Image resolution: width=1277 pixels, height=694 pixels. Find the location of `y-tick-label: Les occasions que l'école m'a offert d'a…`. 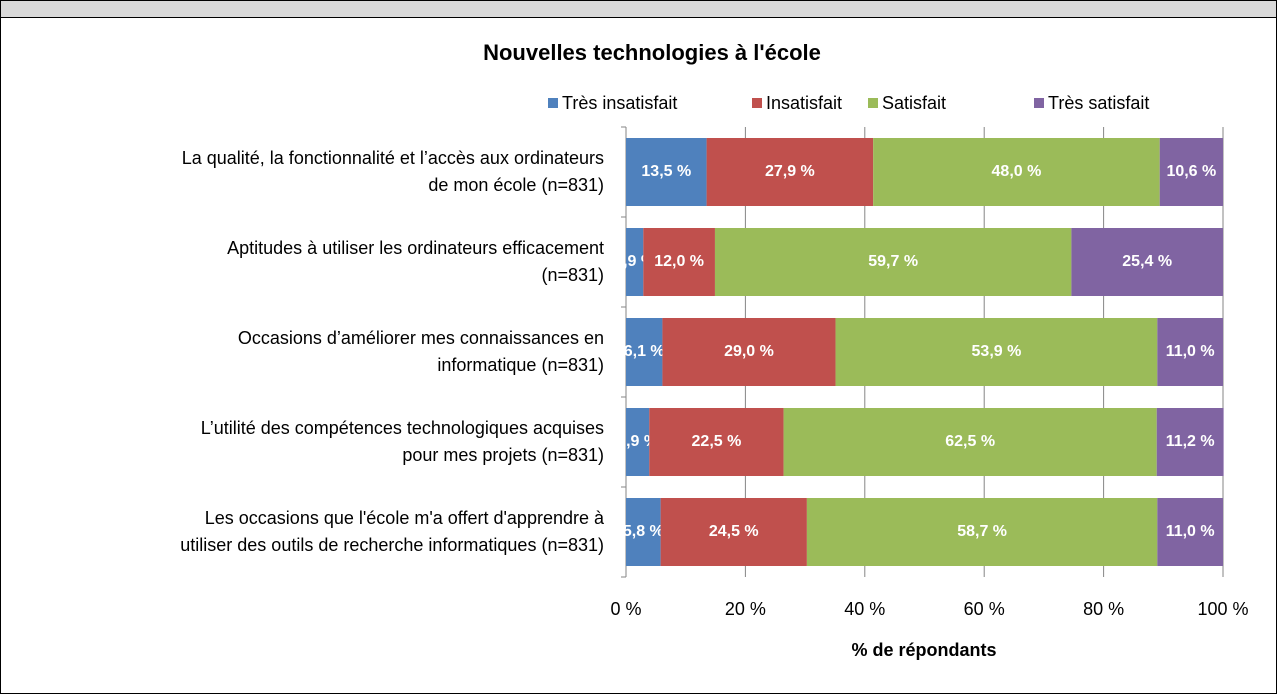

y-tick-label: Les occasions que l'école m'a offert d'a… is located at coordinates (405, 518).